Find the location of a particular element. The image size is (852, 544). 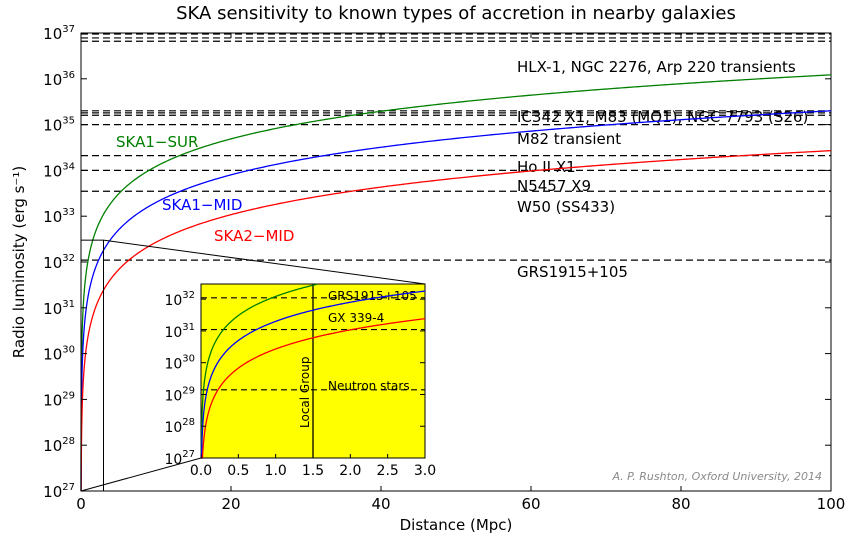

y-tick-label: 1037 is located at coordinates (59, 33).